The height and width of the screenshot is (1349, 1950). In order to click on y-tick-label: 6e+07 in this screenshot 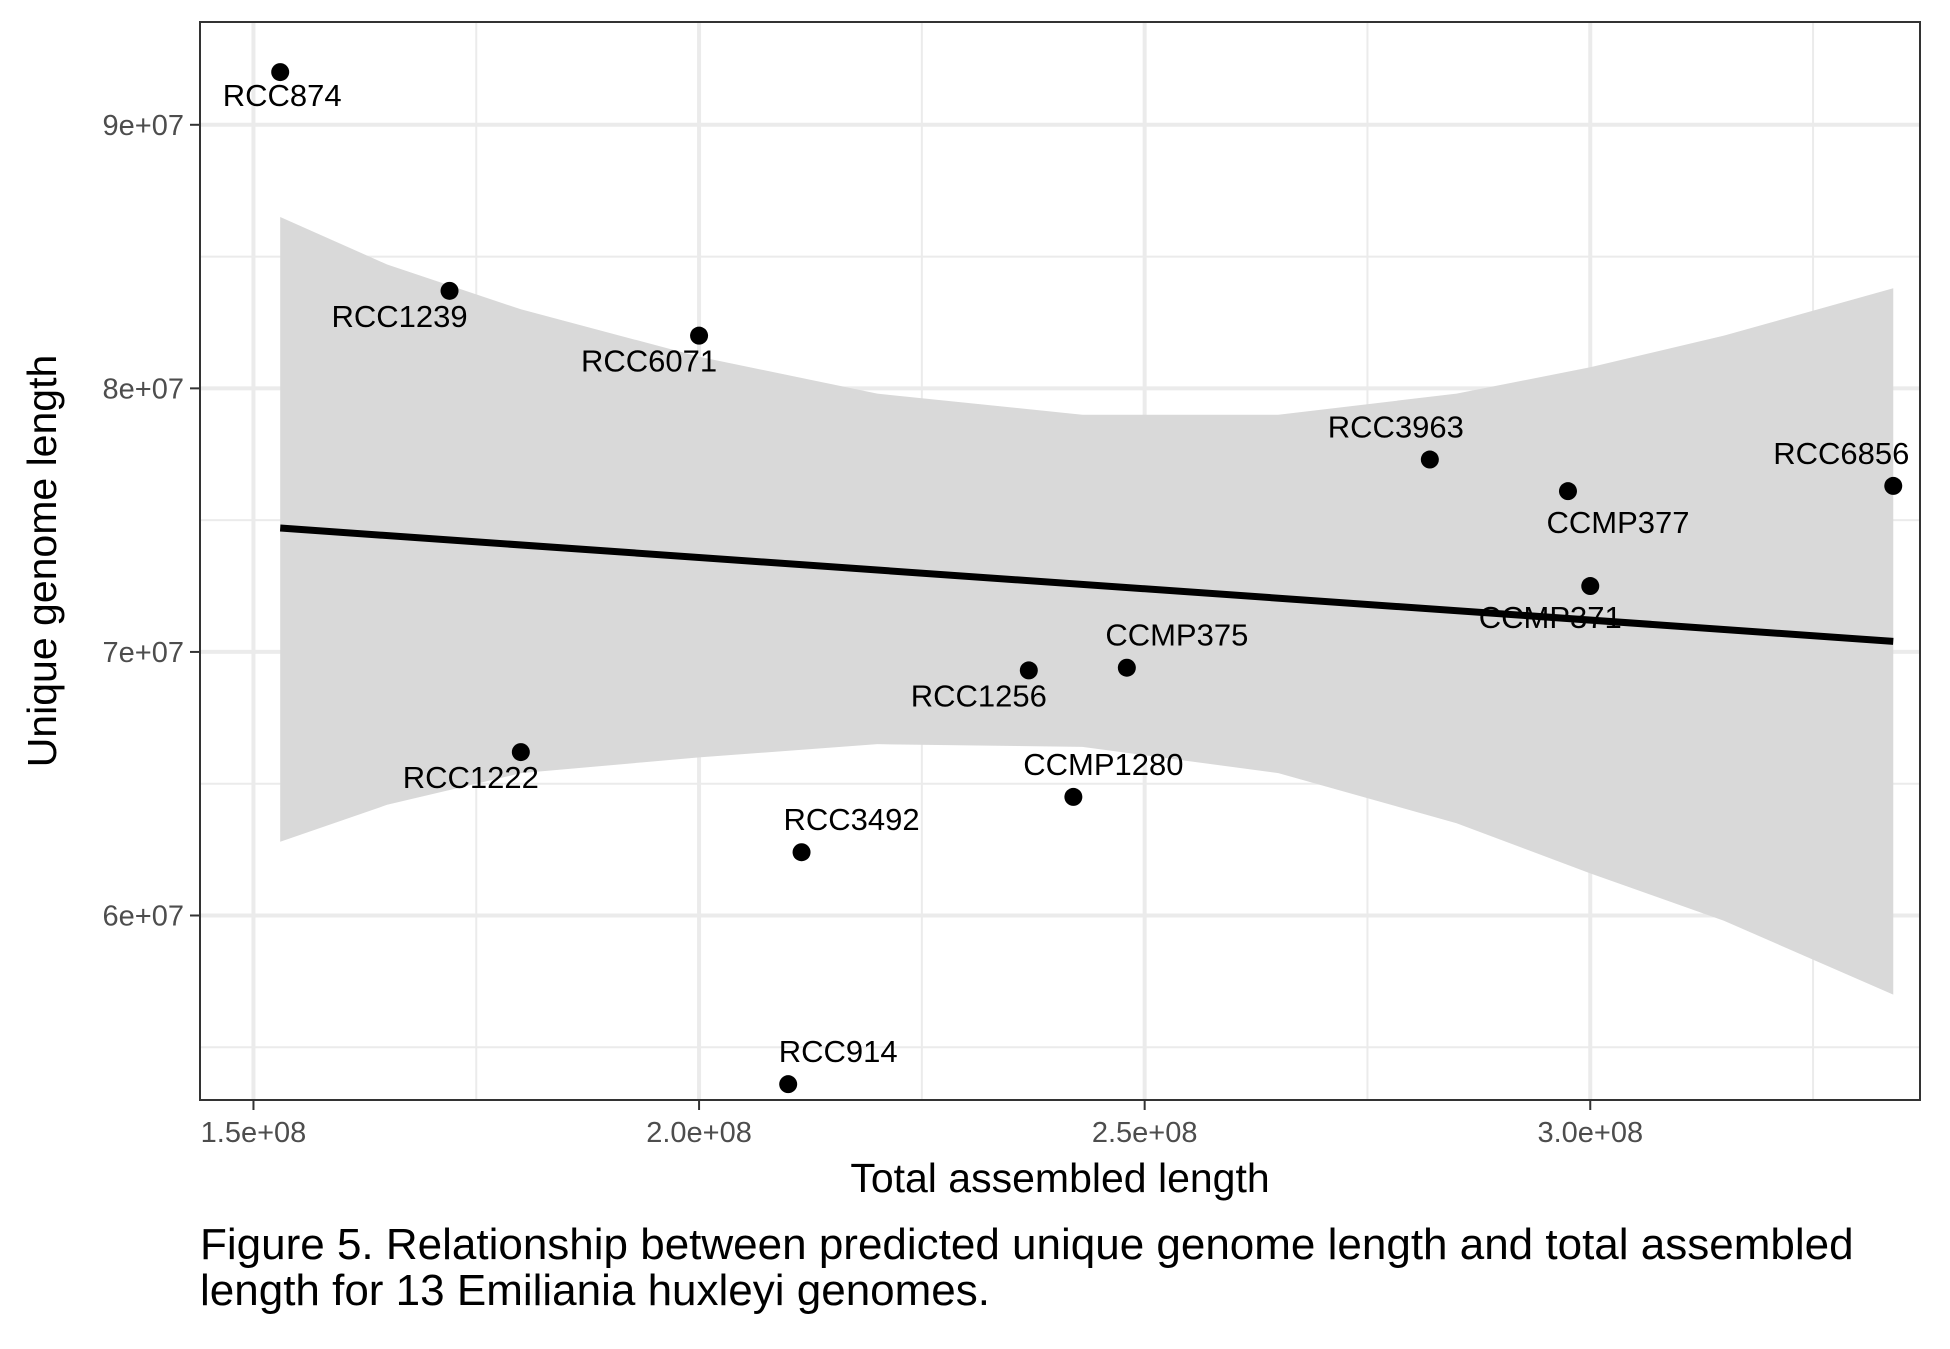, I will do `click(143, 917)`.